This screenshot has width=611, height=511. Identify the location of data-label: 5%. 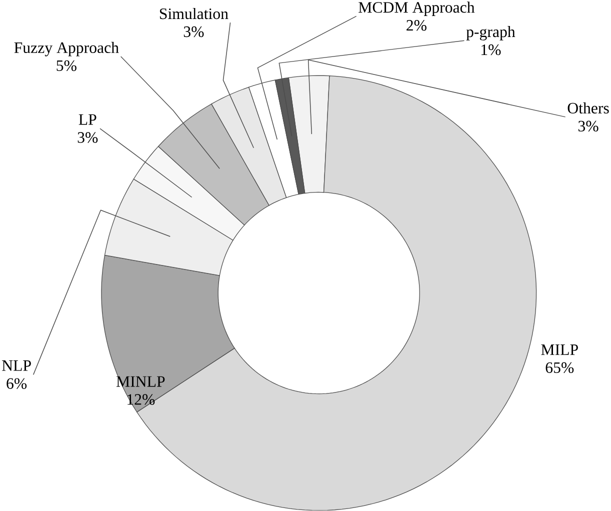
(66, 66).